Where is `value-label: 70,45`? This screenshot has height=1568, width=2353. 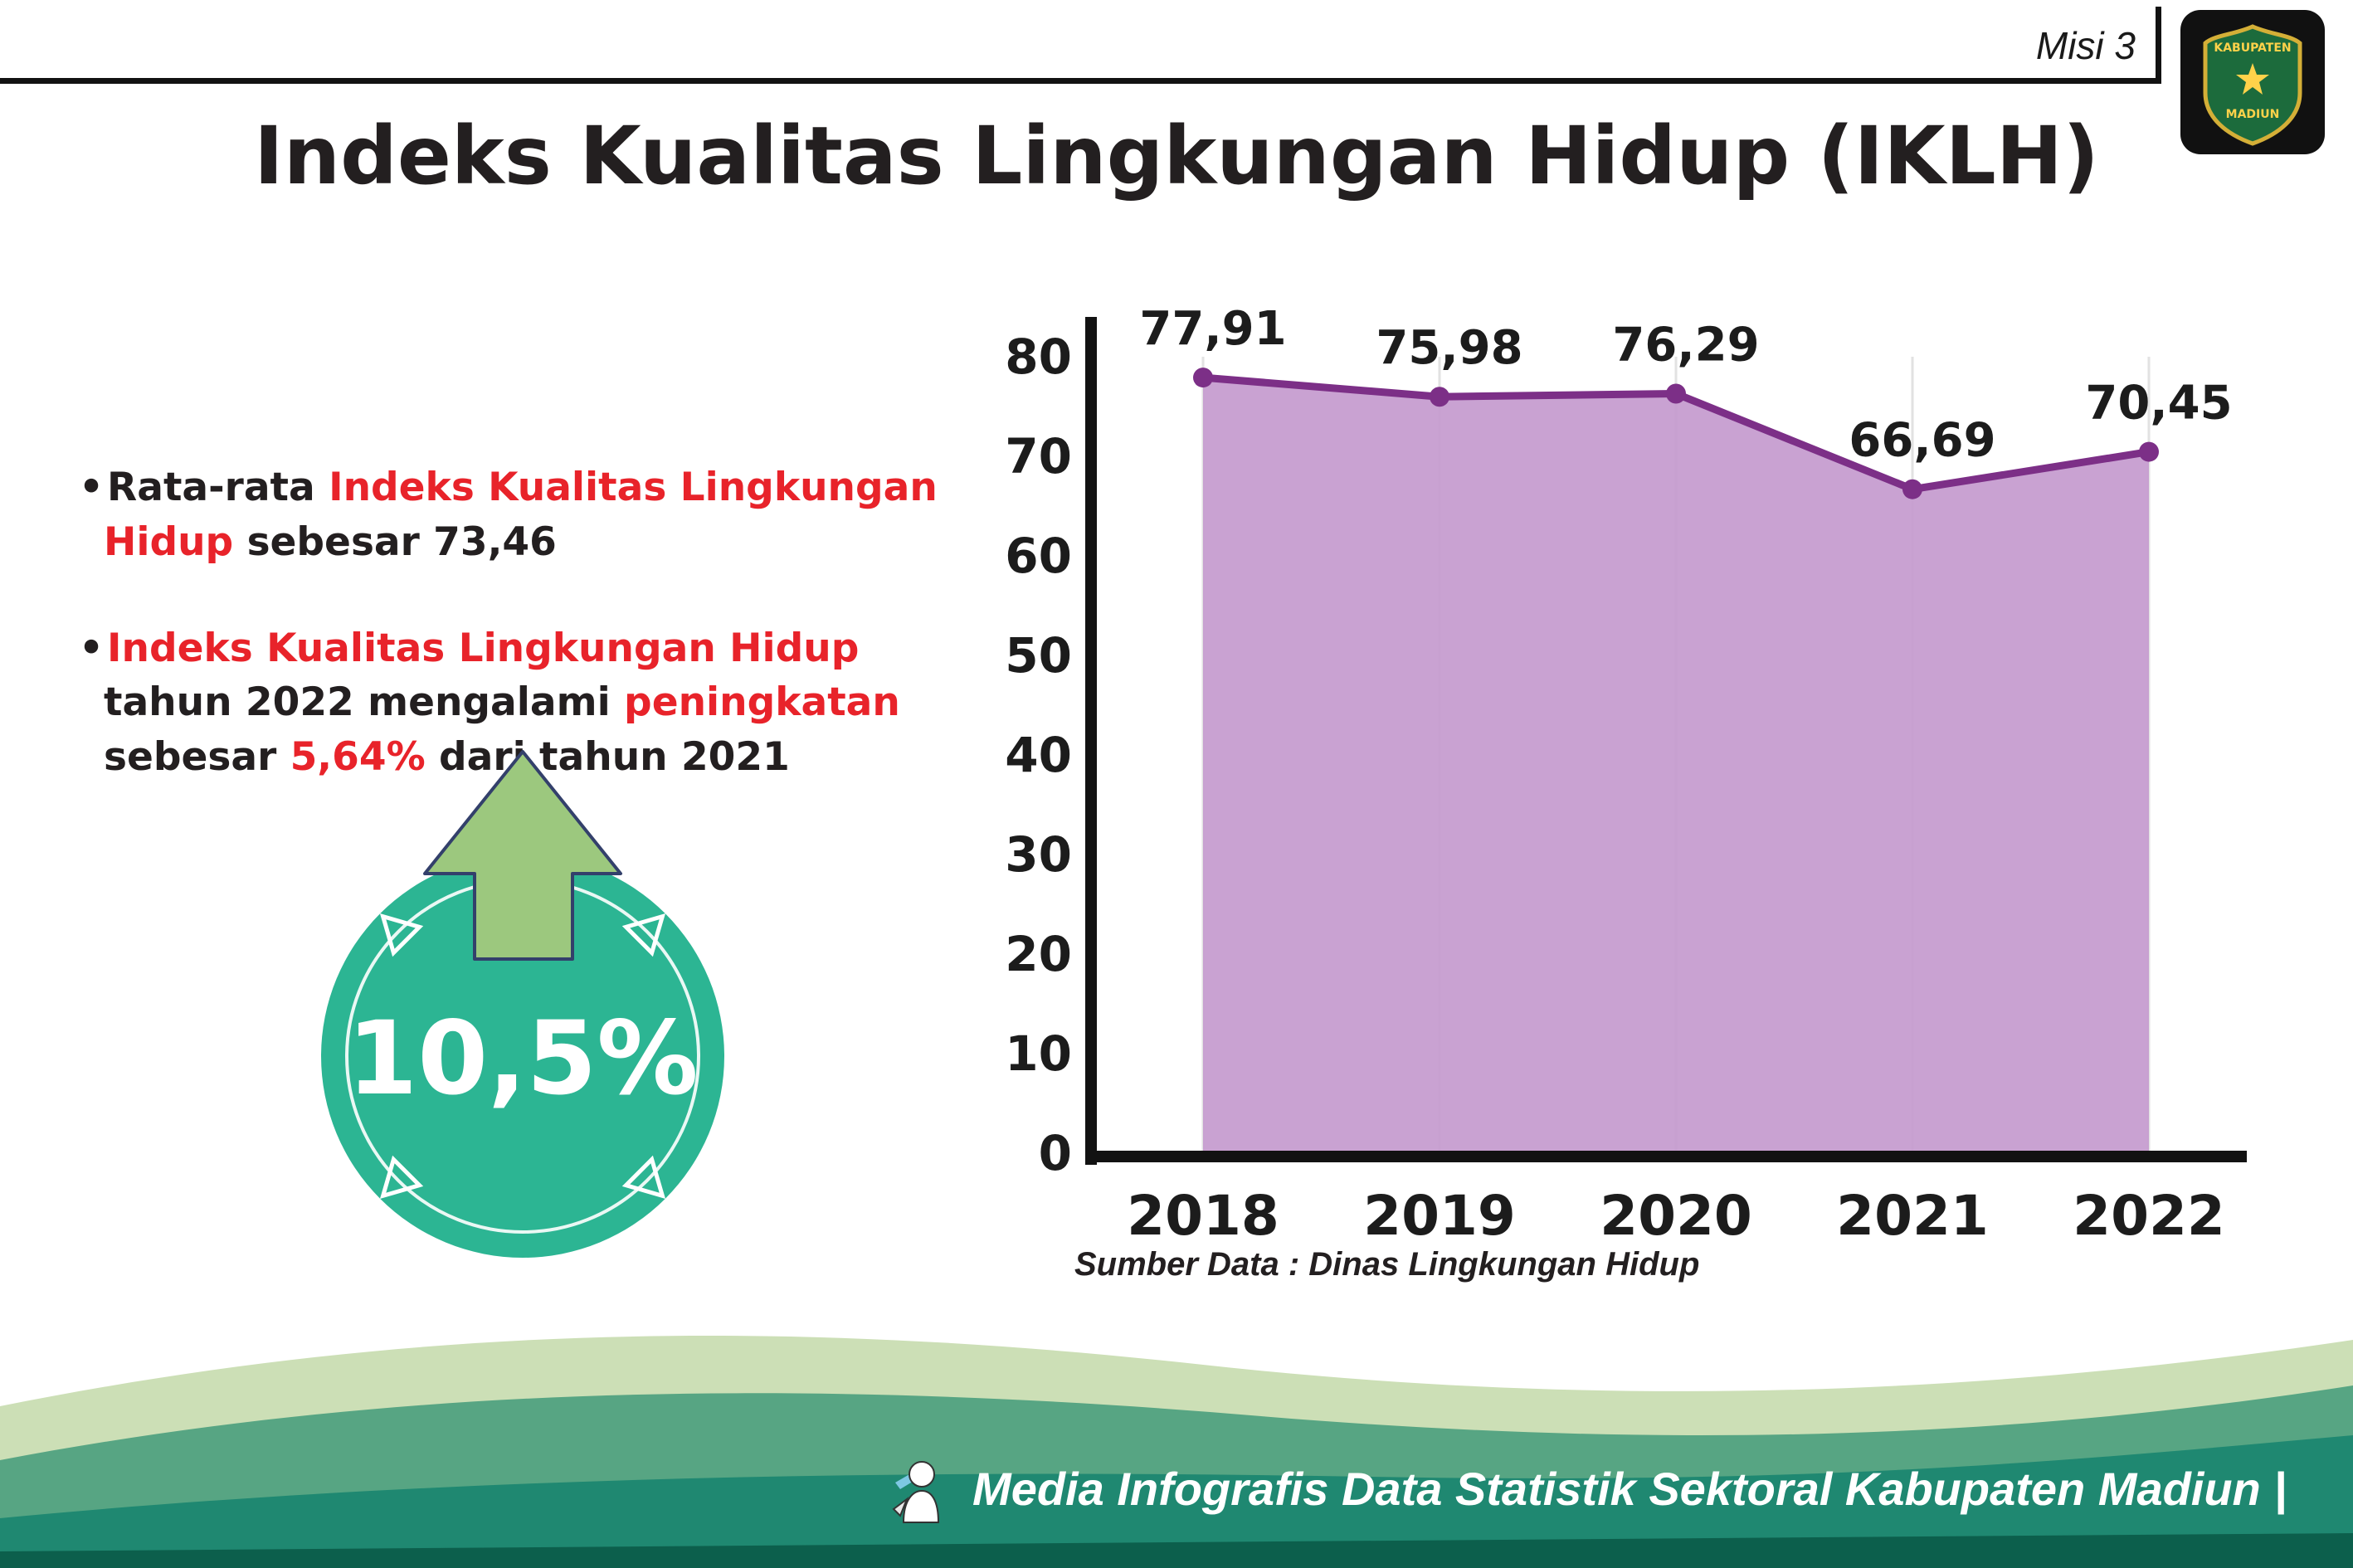 value-label: 70,45 is located at coordinates (2158, 404).